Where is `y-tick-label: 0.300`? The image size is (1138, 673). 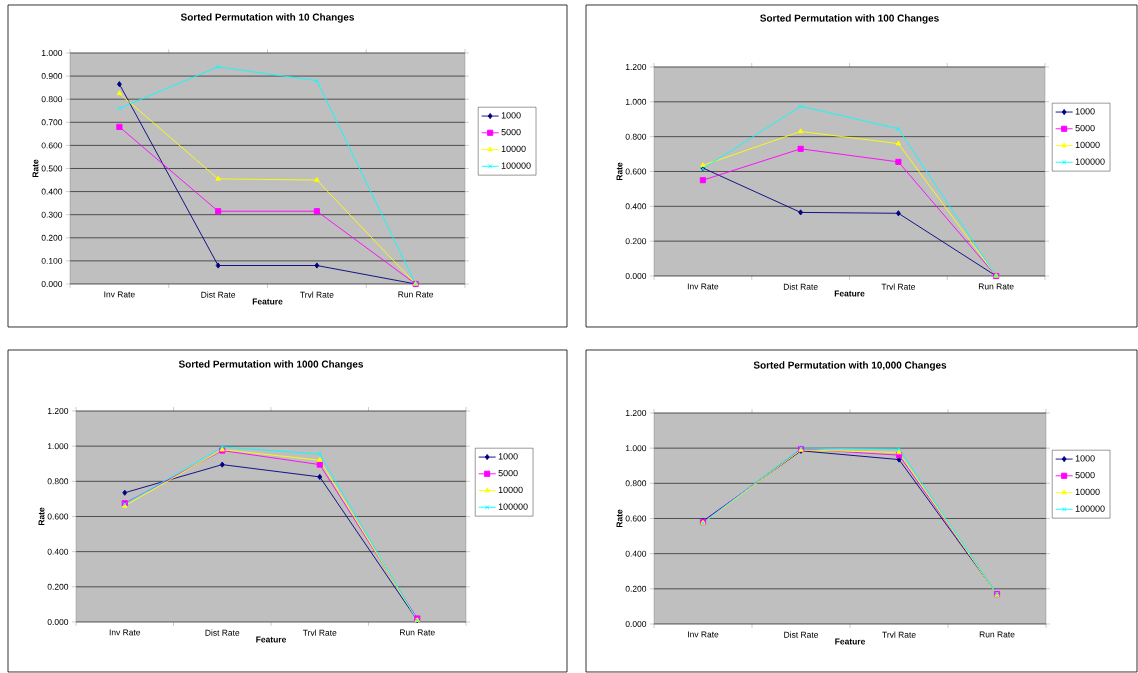 y-tick-label: 0.300 is located at coordinates (52, 214).